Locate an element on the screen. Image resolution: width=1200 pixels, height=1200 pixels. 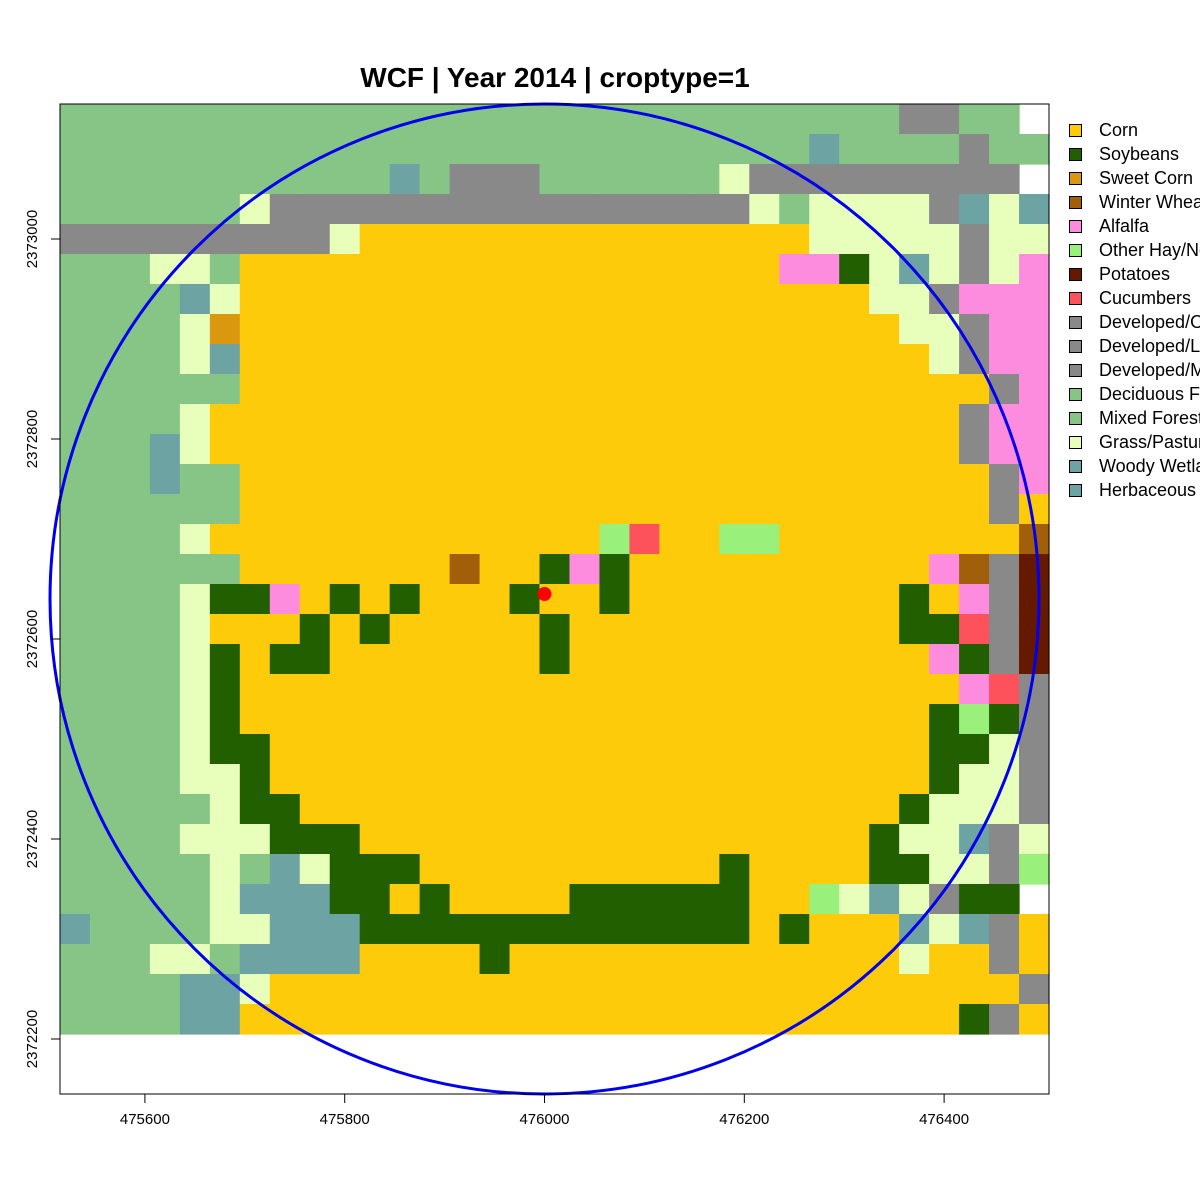
map-title: WCF | Year 2014 | croptype=1 is located at coordinates (555, 77).